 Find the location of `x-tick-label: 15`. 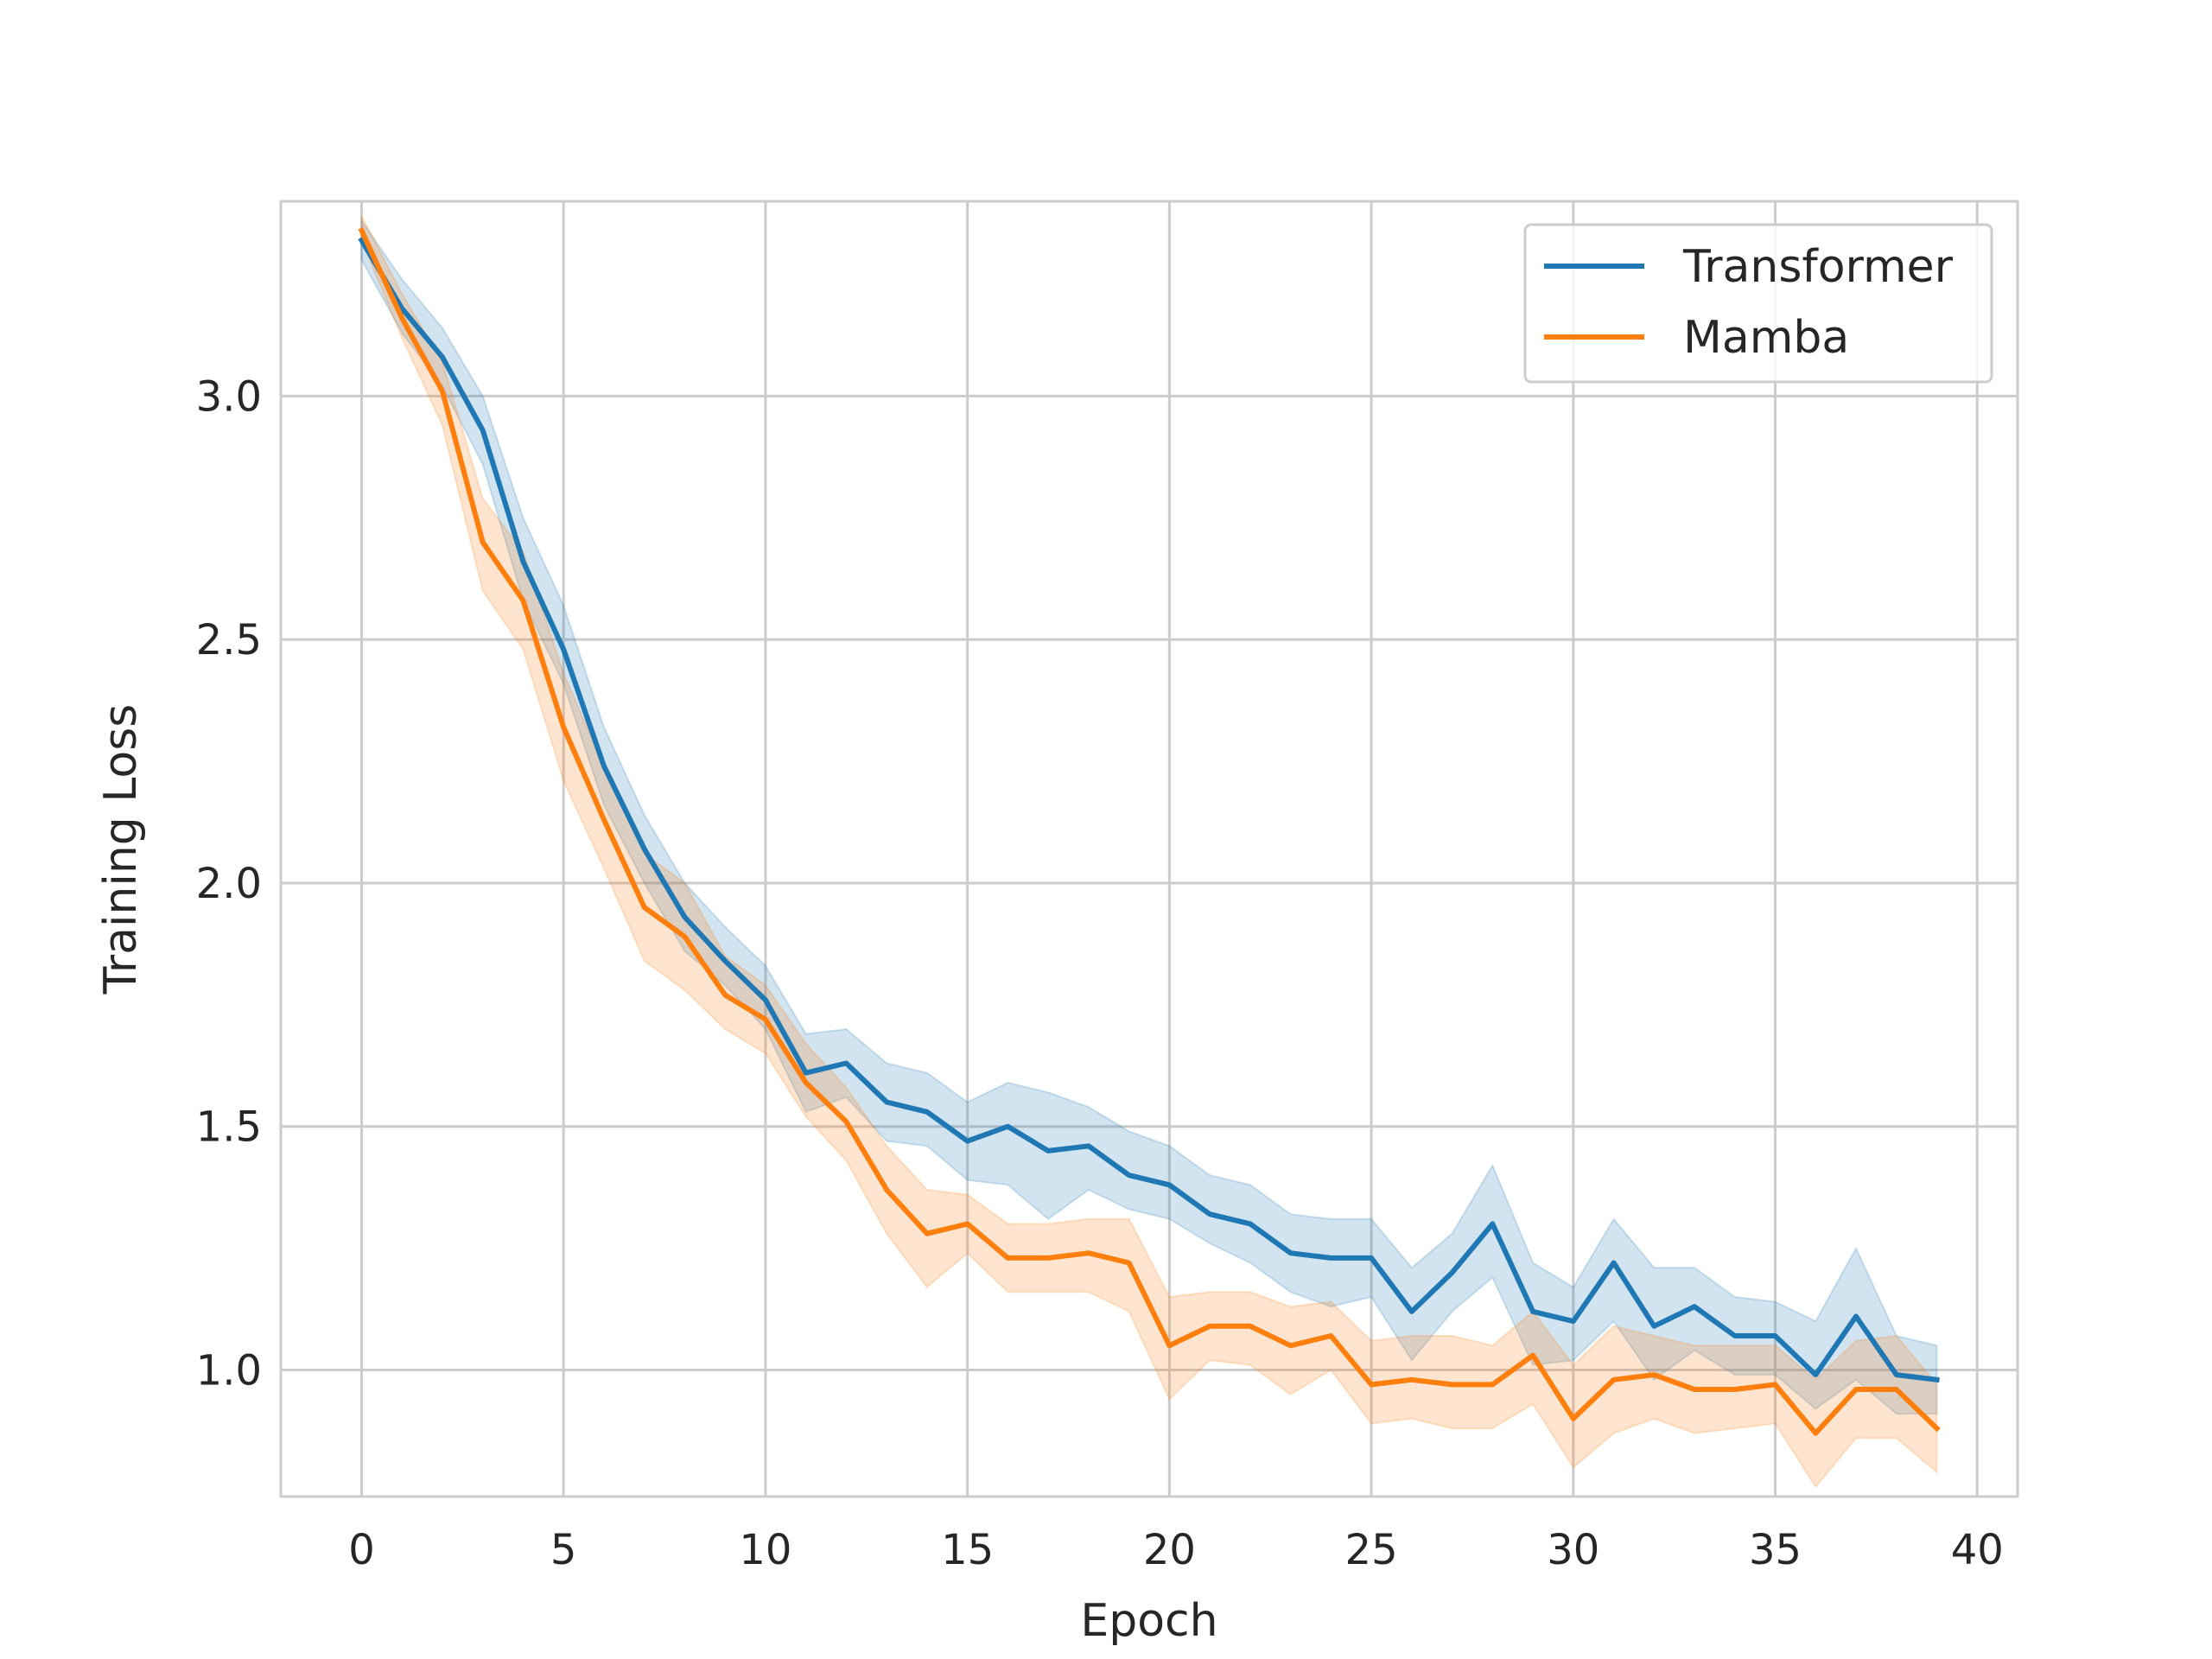

x-tick-label: 15 is located at coordinates (967, 1550).